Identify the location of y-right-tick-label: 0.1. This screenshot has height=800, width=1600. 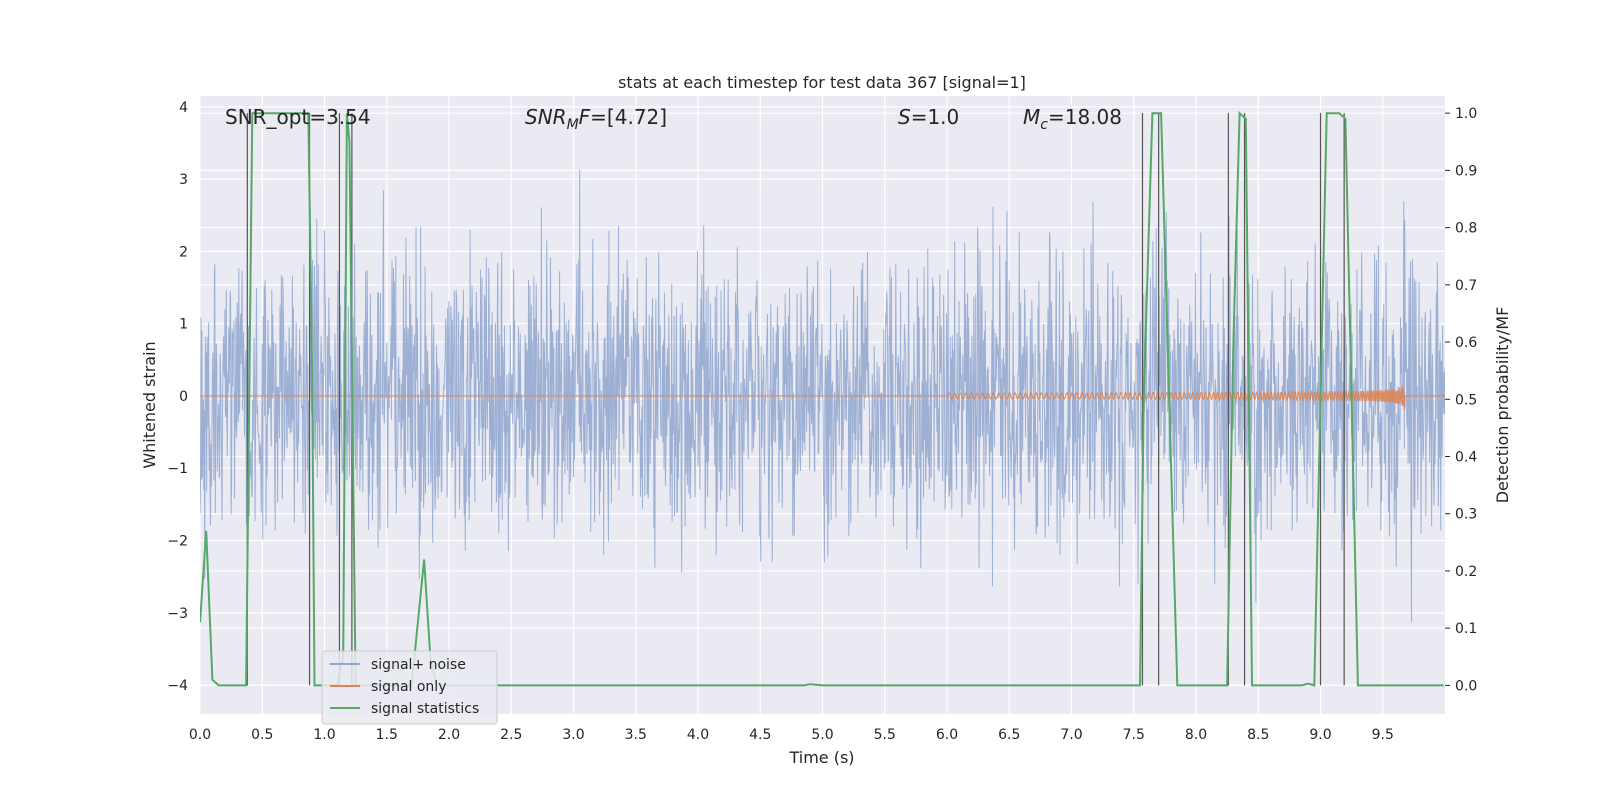
(1466, 629).